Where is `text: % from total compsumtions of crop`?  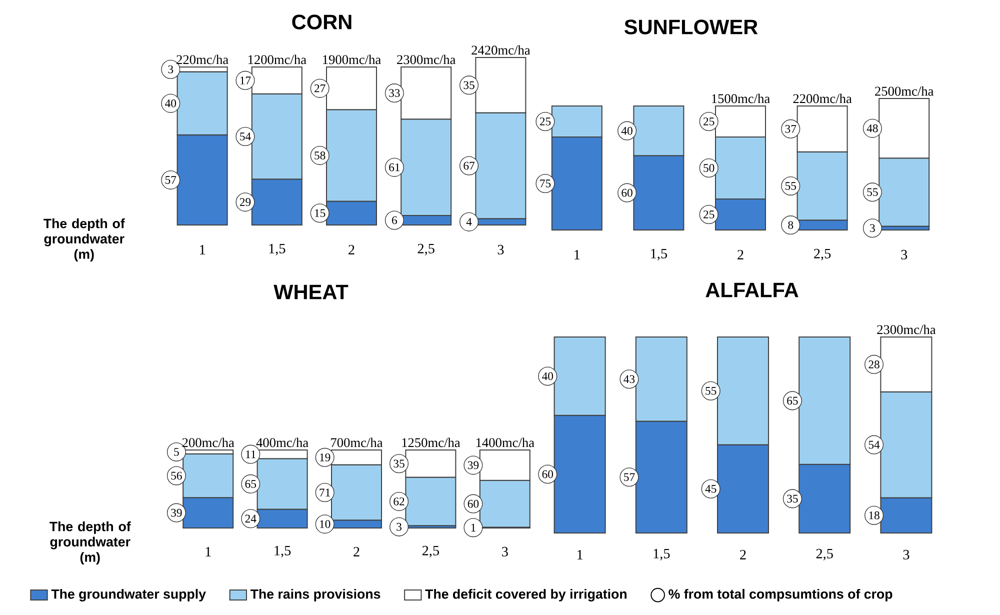
text: % from total compsumtions of crop is located at coordinates (780, 595).